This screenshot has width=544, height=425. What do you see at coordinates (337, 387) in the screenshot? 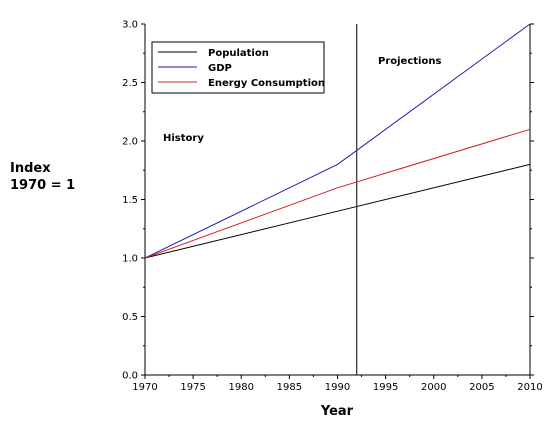
I see `x-tick-label: 1990` at bounding box center [337, 387].